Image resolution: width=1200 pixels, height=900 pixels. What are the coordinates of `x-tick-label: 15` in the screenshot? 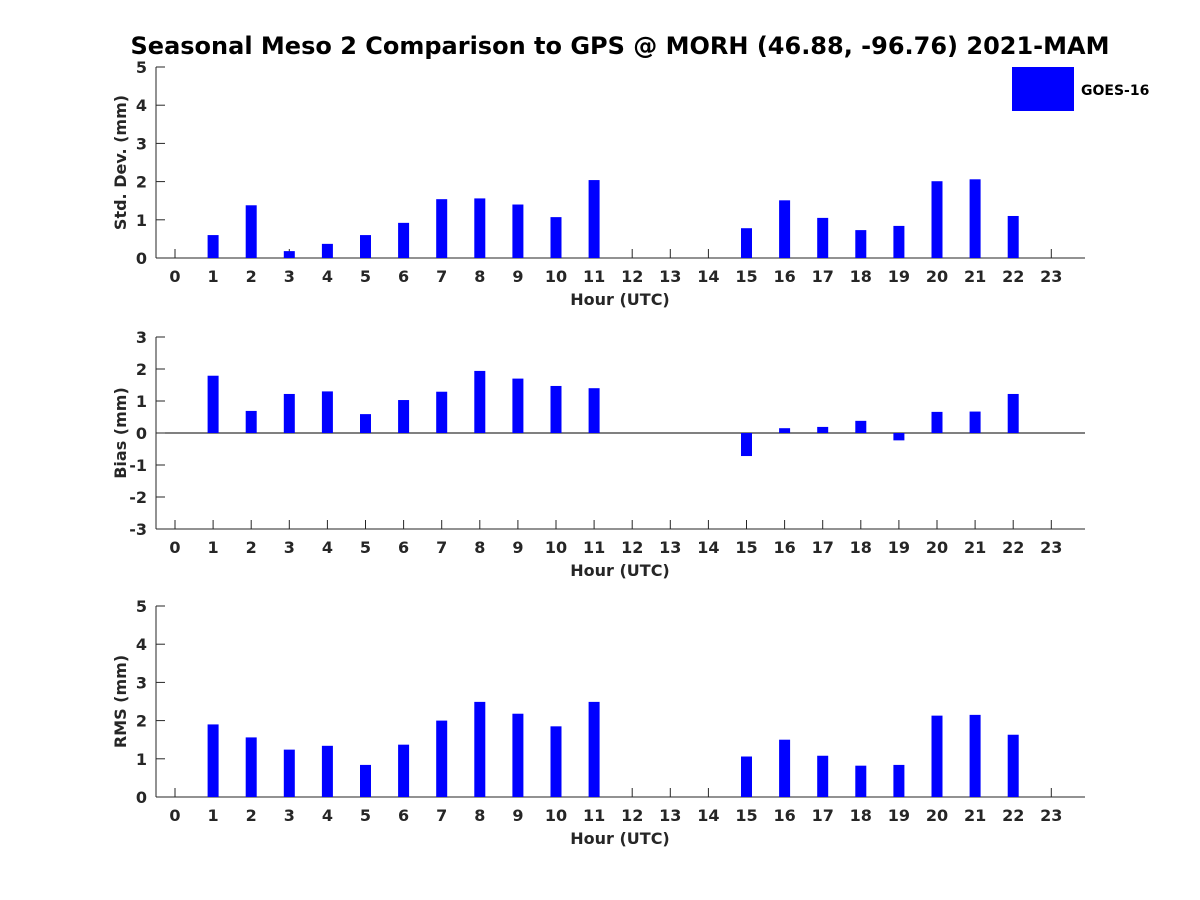 It's located at (746, 815).